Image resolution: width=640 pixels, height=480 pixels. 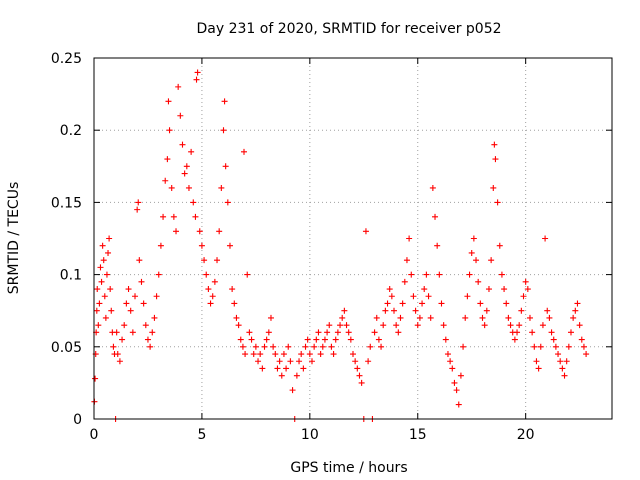 I want to click on y-tick-label: 0, so click(x=77, y=420).